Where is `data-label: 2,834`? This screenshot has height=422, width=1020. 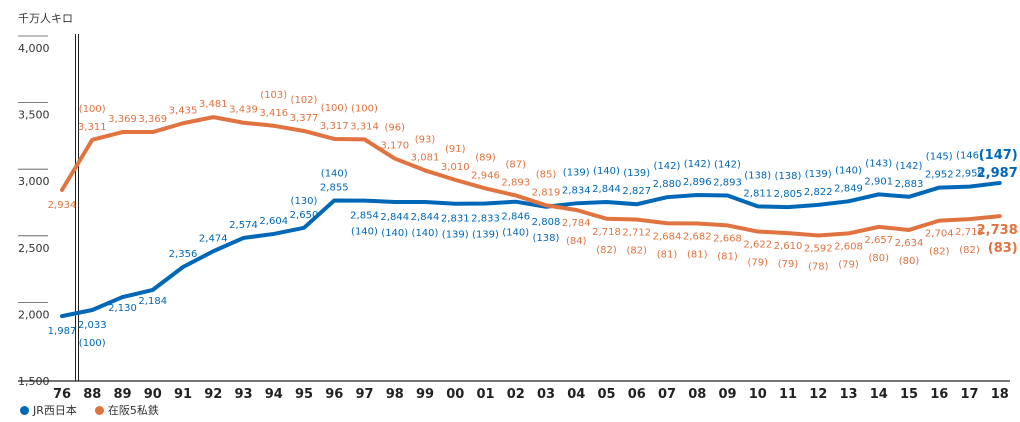 data-label: 2,834 is located at coordinates (576, 190).